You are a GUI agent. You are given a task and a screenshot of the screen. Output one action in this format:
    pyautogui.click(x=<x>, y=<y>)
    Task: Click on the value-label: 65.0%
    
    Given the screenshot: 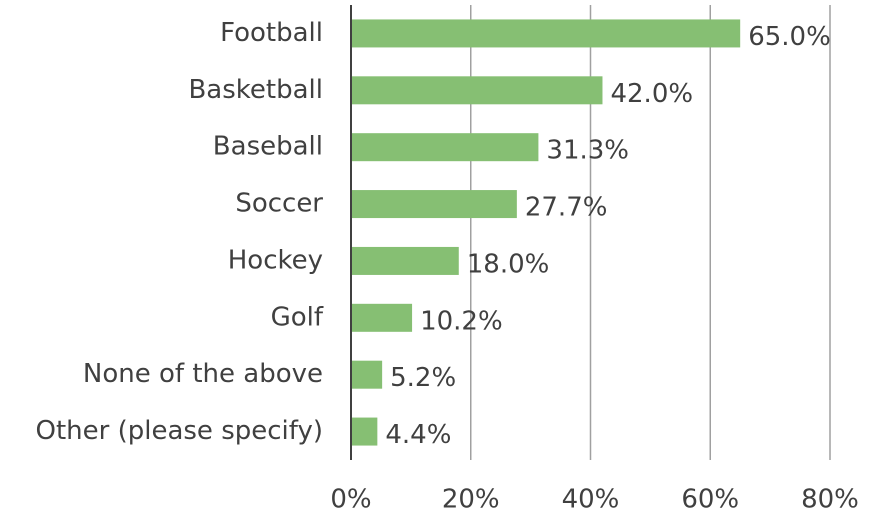 What is the action you would take?
    pyautogui.click(x=789, y=37)
    